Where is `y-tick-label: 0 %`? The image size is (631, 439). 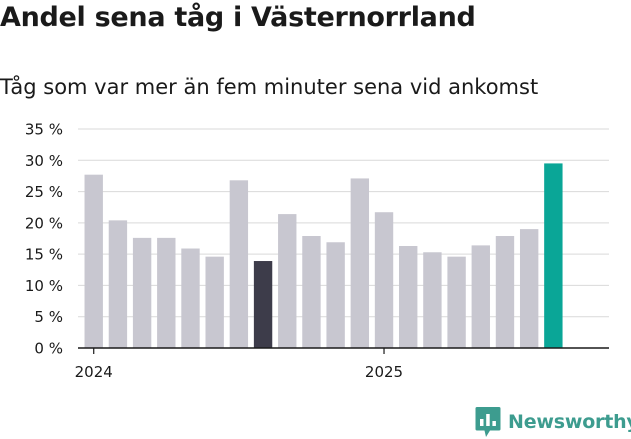 y-tick-label: 0 % is located at coordinates (48, 349).